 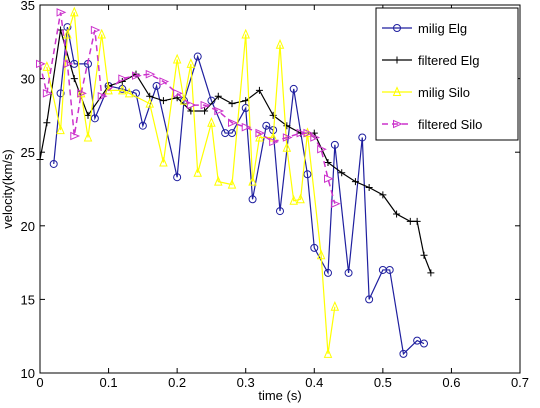 I want to click on x-tick-label: 0.5, so click(x=383, y=382).